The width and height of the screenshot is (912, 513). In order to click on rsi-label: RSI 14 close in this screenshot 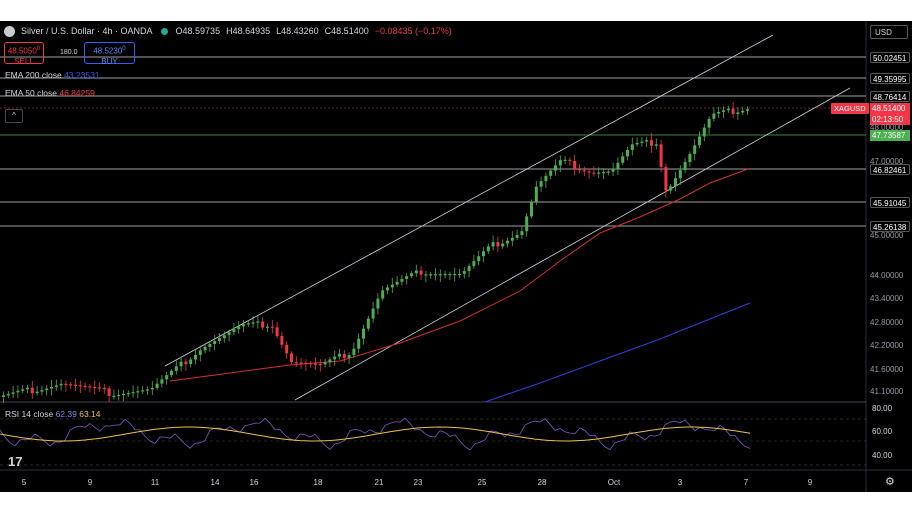, I will do `click(29, 414)`.